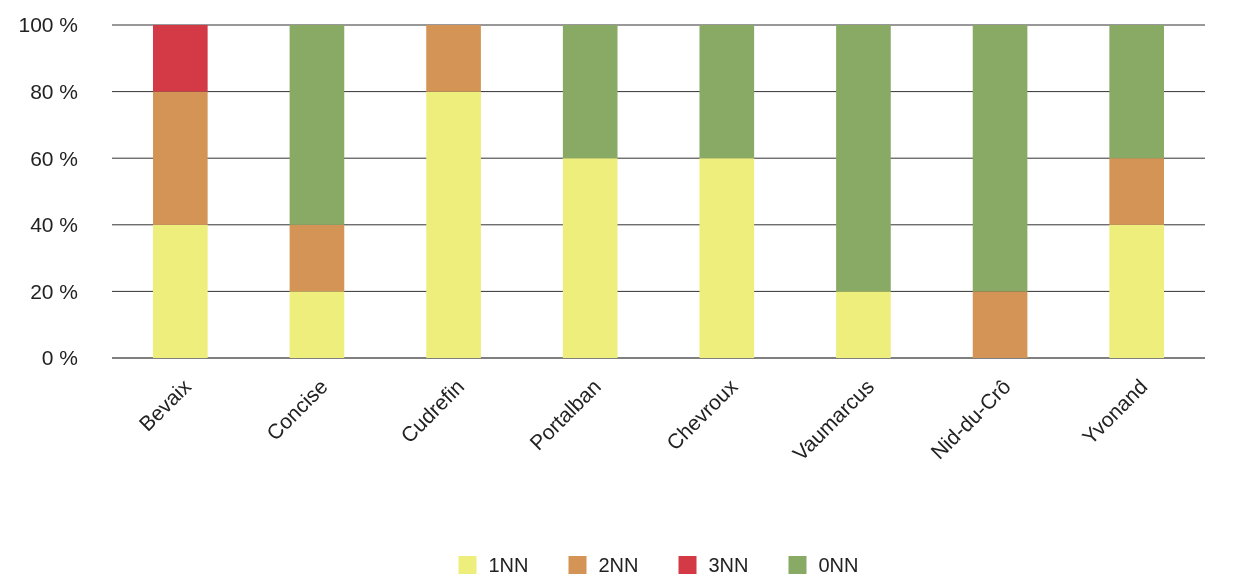 This screenshot has height=579, width=1235. Describe the element at coordinates (508, 565) in the screenshot. I see `legend-label: 1NN` at that location.